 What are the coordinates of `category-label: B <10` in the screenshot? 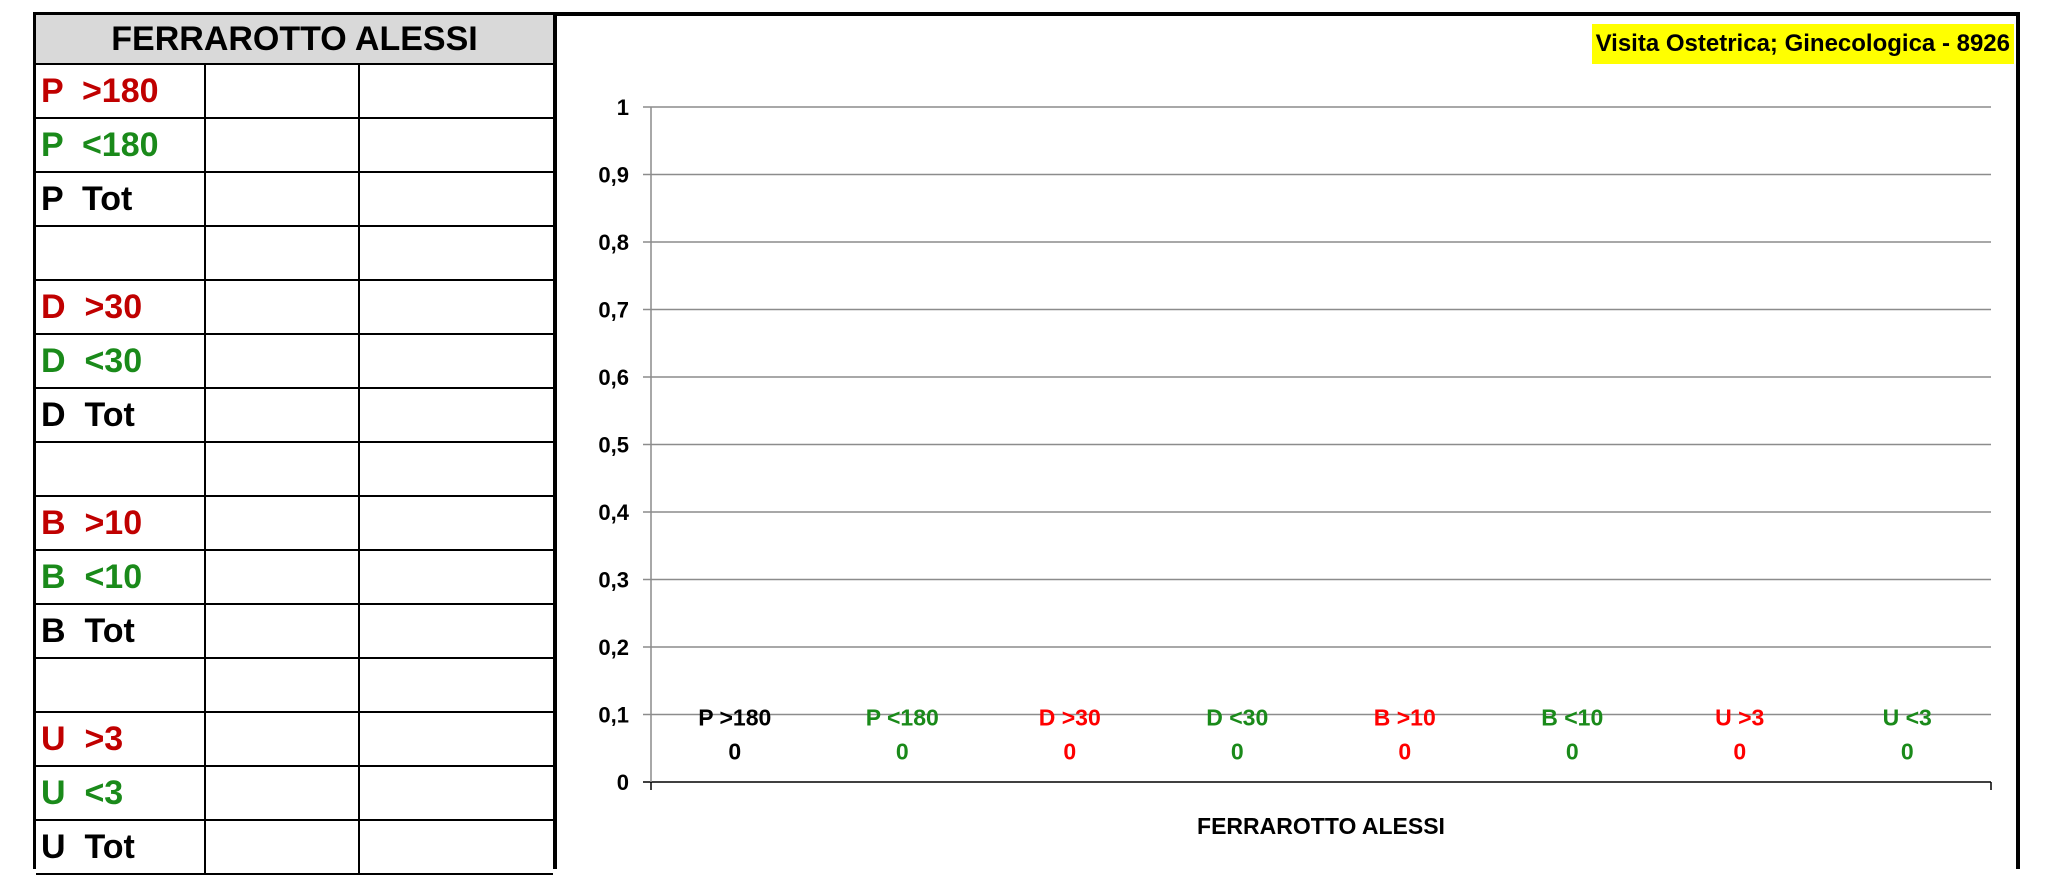 It's located at (1572, 718).